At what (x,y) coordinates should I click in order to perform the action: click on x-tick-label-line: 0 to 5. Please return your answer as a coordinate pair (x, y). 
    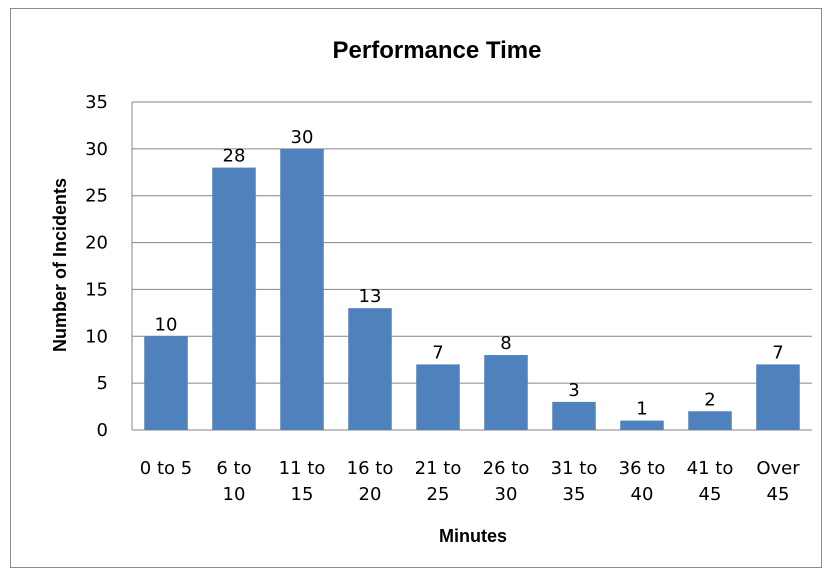
    Looking at the image, I should click on (166, 468).